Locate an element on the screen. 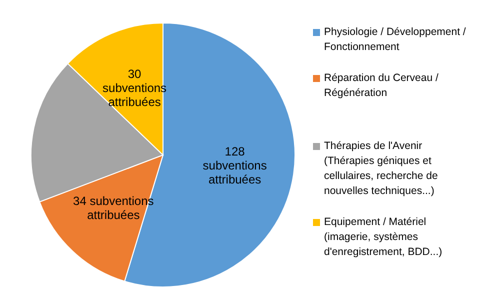 Image resolution: width=486 pixels, height=300 pixels. legend-label: Réparation du Cerveau / Régénération is located at coordinates (382, 85).